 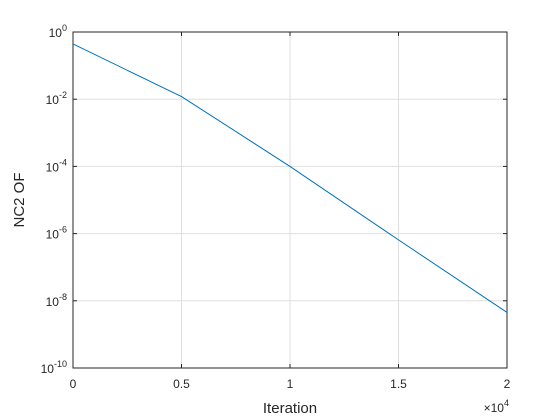 What do you see at coordinates (56, 233) in the screenshot?
I see `y-tick-label: 10⁻⁶` at bounding box center [56, 233].